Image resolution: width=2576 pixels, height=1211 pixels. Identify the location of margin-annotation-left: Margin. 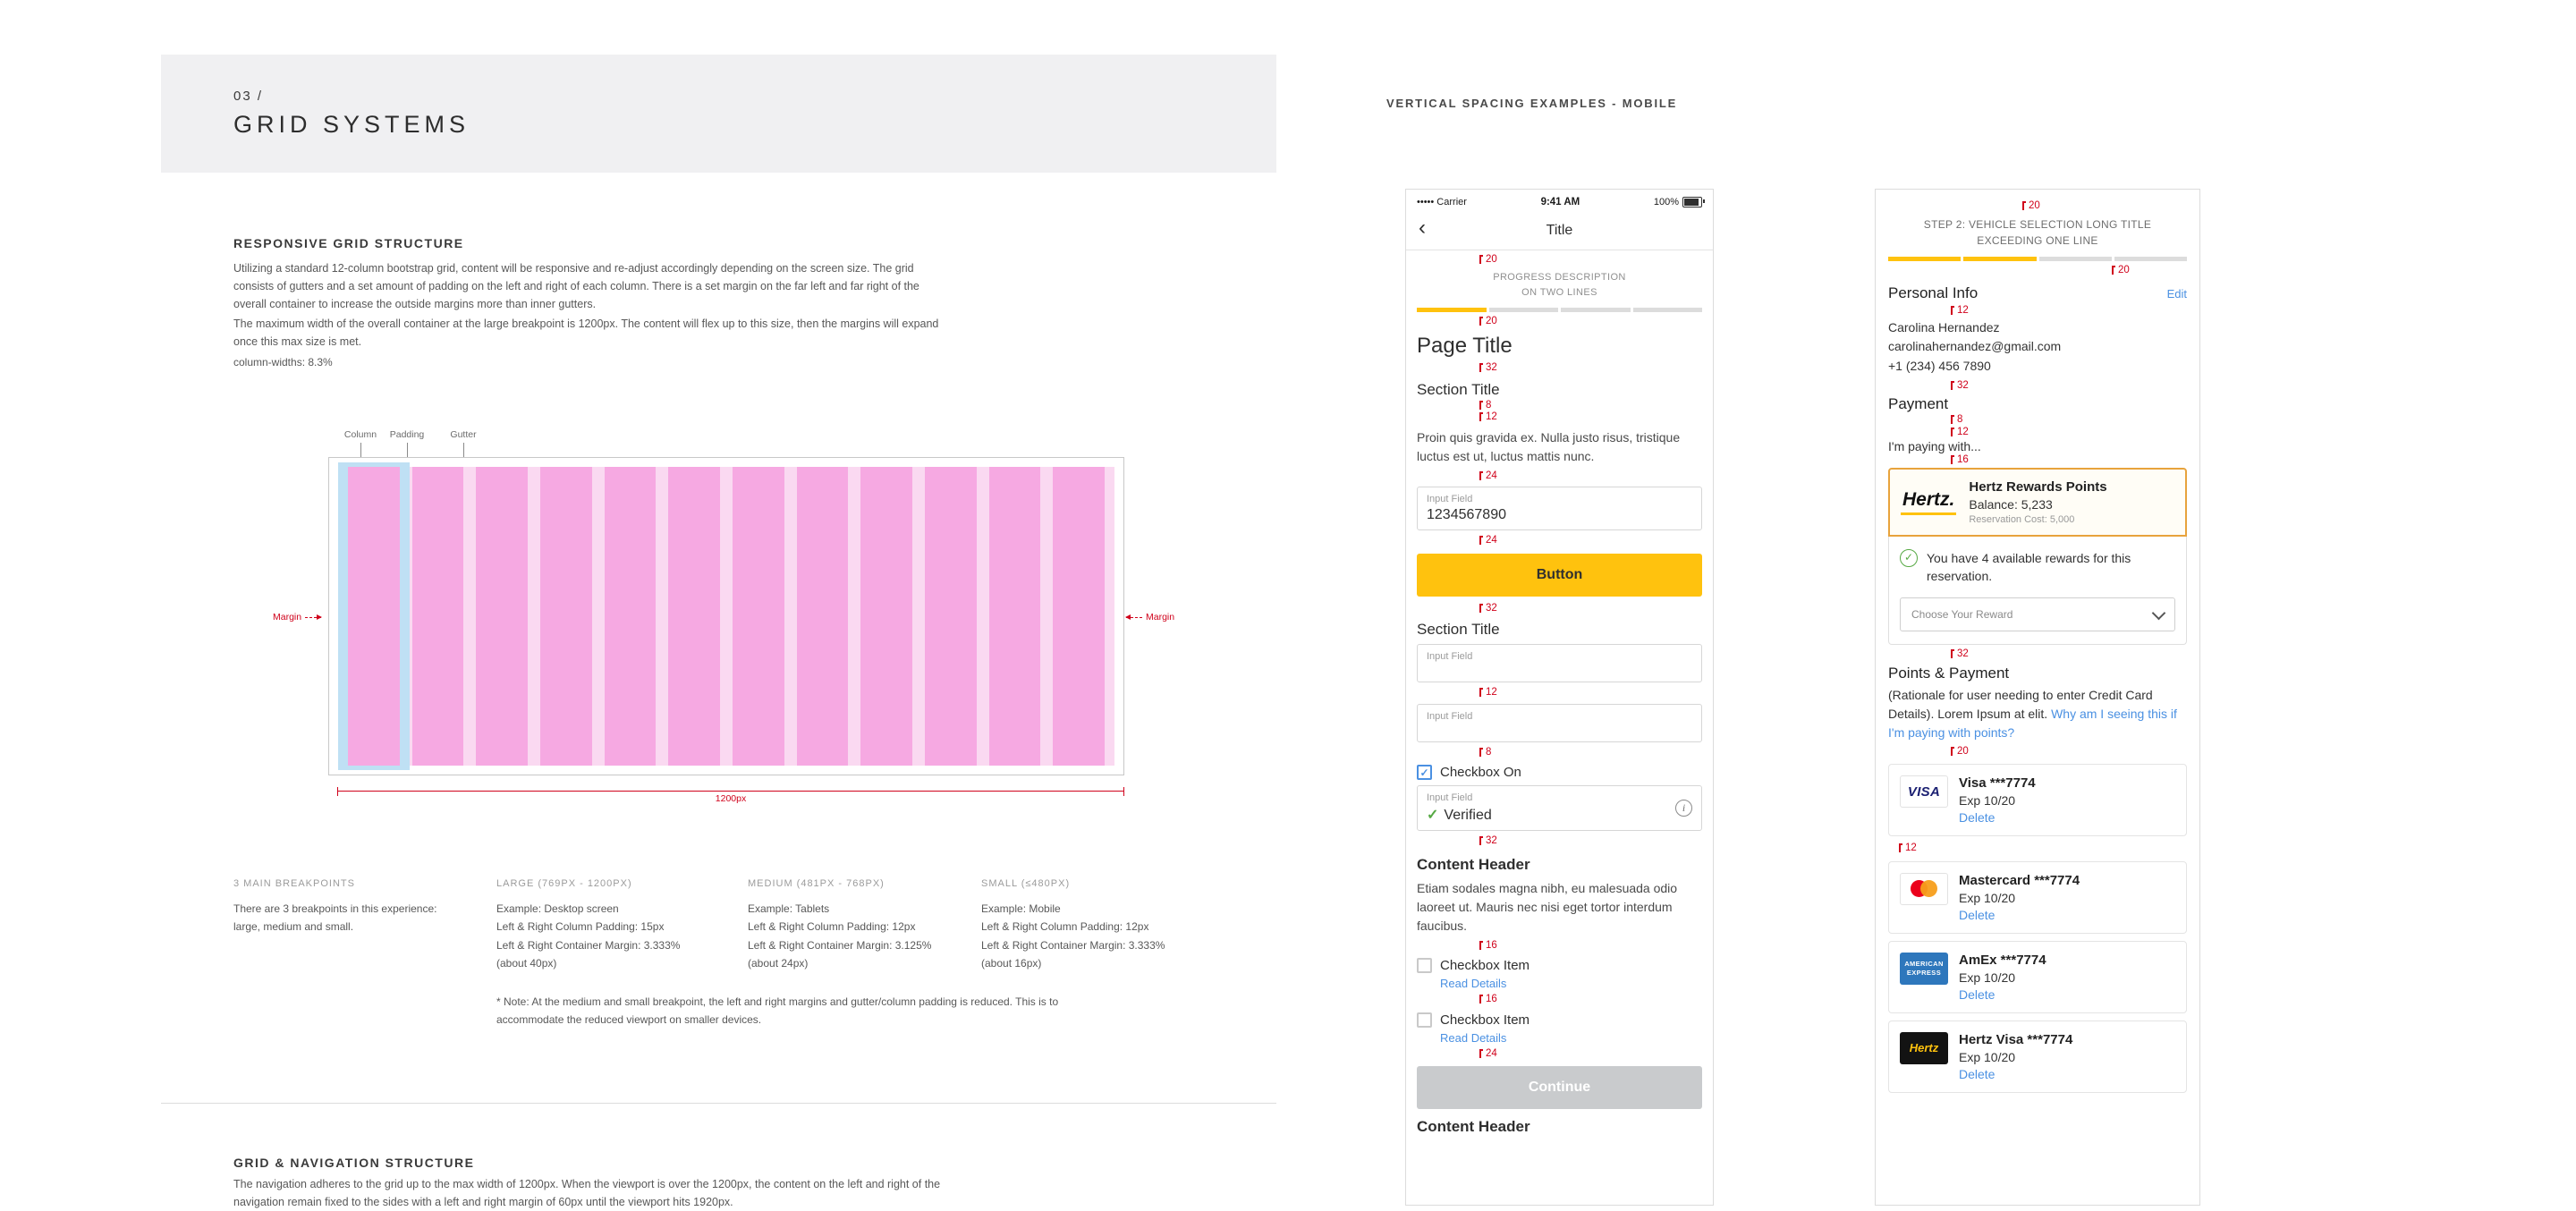
(299, 617).